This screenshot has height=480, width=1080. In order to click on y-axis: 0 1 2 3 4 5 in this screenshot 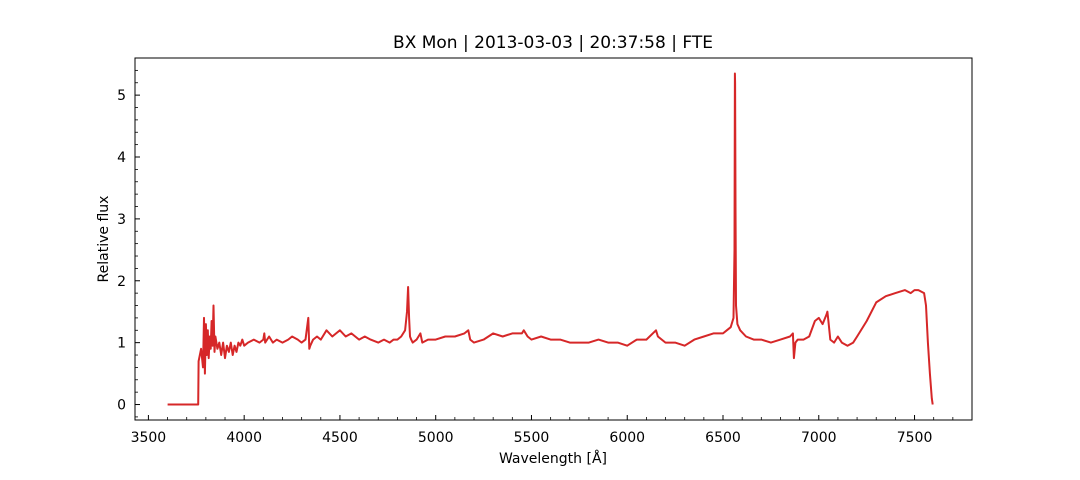, I will do `click(128, 243)`.